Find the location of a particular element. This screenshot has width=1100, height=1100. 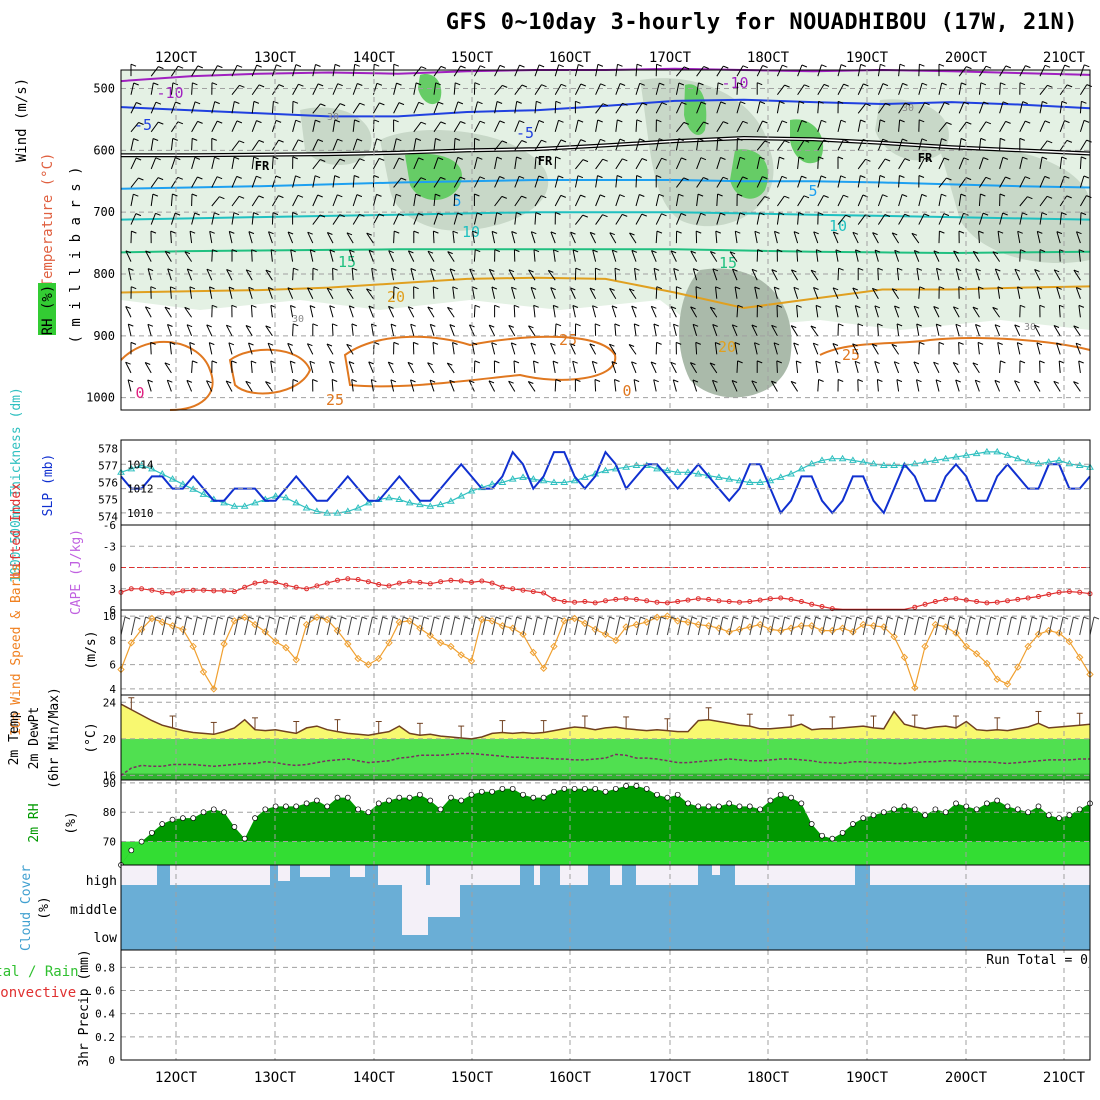

y-tick-label: 70 is located at coordinates (109, 842).